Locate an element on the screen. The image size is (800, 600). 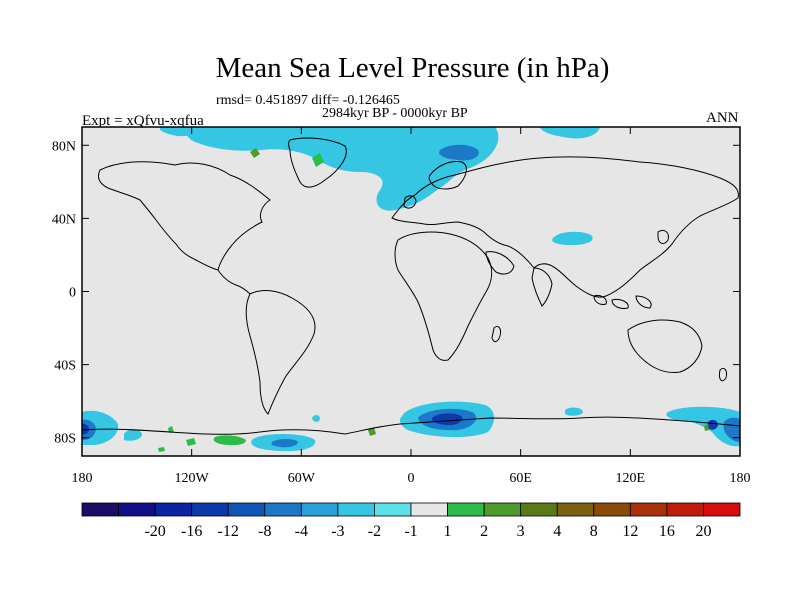
coastline-madagascar is located at coordinates (496, 334).